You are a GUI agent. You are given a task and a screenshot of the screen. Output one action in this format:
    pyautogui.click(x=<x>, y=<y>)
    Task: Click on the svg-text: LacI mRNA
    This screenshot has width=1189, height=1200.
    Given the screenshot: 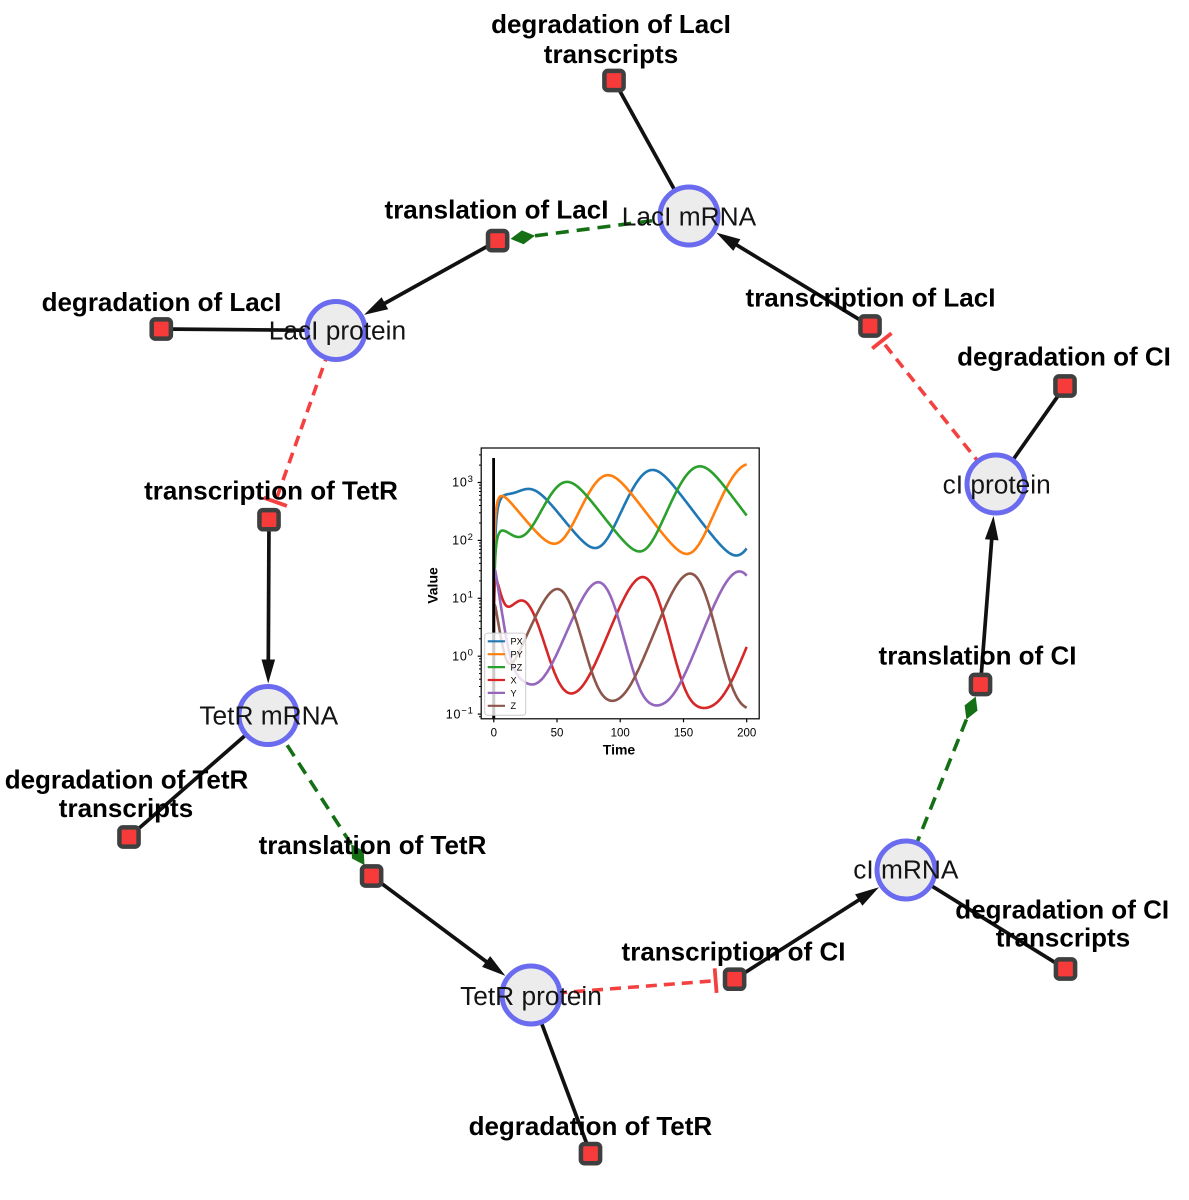 What is the action you would take?
    pyautogui.click(x=689, y=216)
    